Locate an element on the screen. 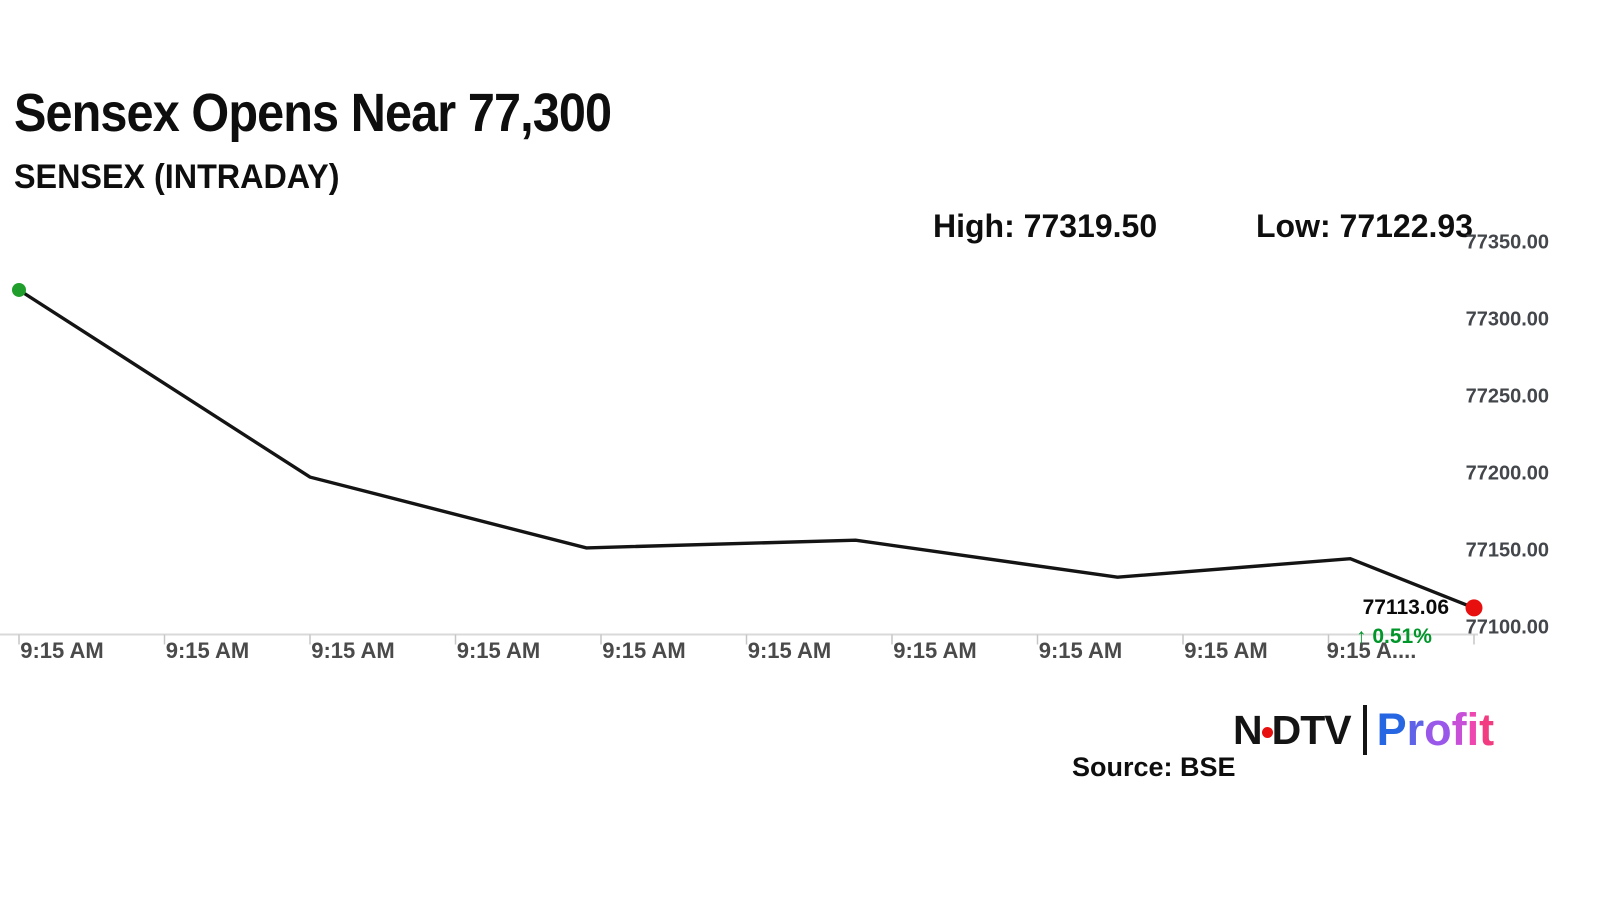 The height and width of the screenshot is (900, 1600). y-axis-tick-label: 77150.00 is located at coordinates (1507, 550).